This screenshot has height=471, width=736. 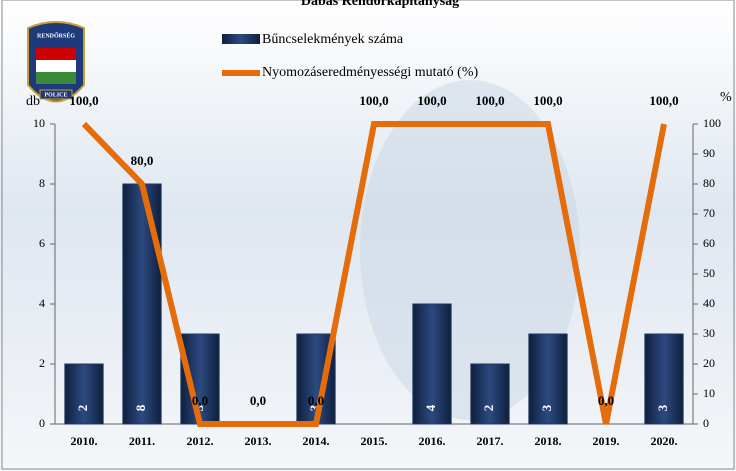 I want to click on bar-label: 8, so click(x=140, y=407).